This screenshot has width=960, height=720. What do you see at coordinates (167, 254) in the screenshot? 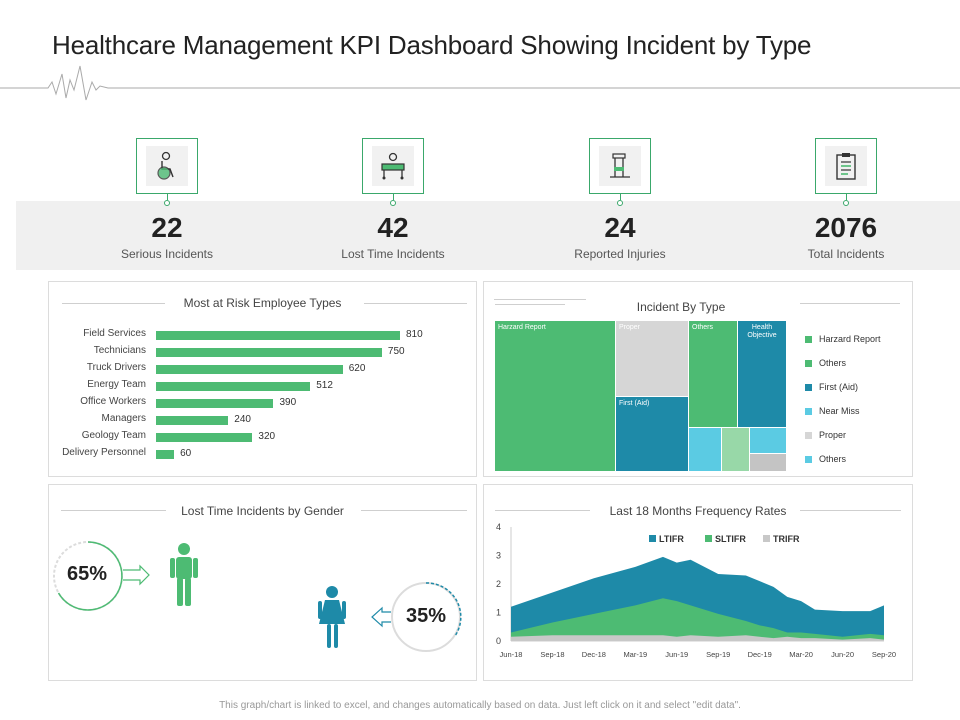
I see `kpi-label: Serious Incidents` at bounding box center [167, 254].